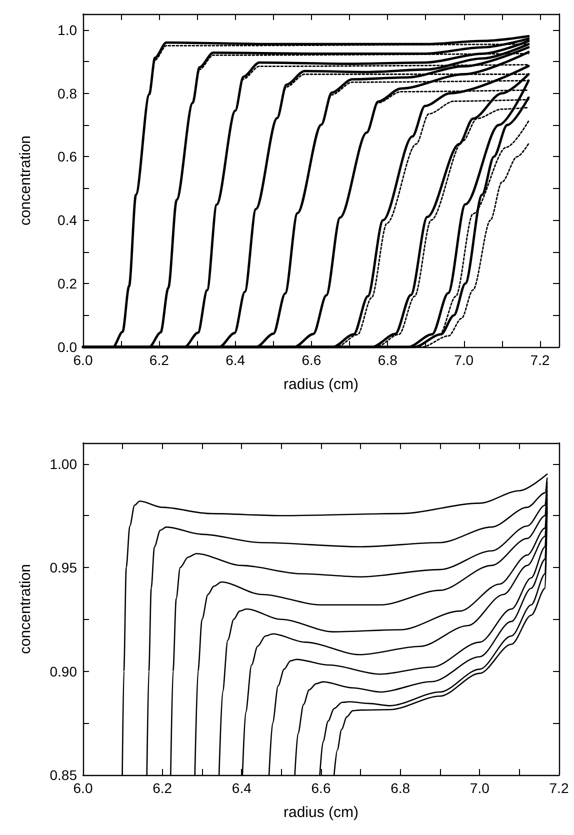 This screenshot has width=574, height=835. I want to click on y-tick-label: 0.90, so click(64, 671).